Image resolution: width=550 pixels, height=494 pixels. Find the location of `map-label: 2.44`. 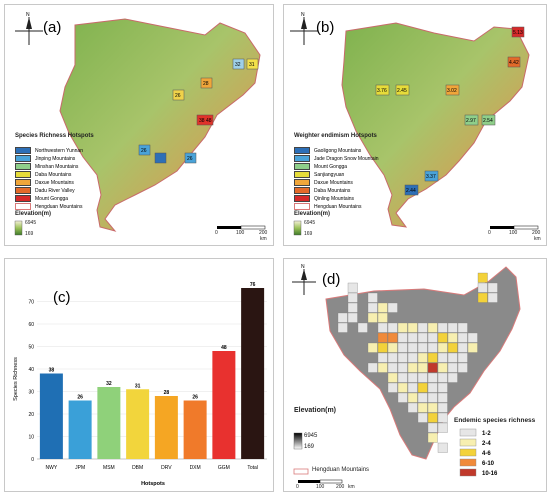

map-label: 2.44 is located at coordinates (411, 191).